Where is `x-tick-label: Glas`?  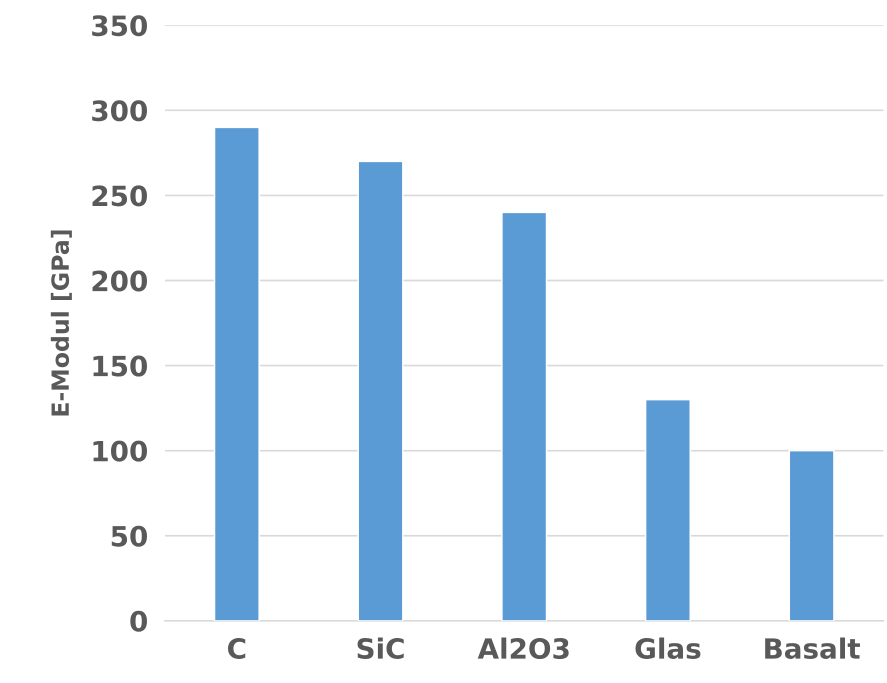
x-tick-label: Glas is located at coordinates (667, 649).